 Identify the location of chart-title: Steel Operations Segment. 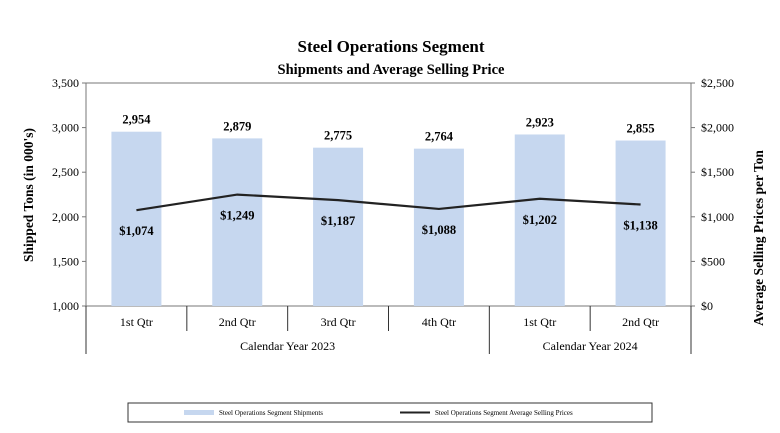
(391, 46).